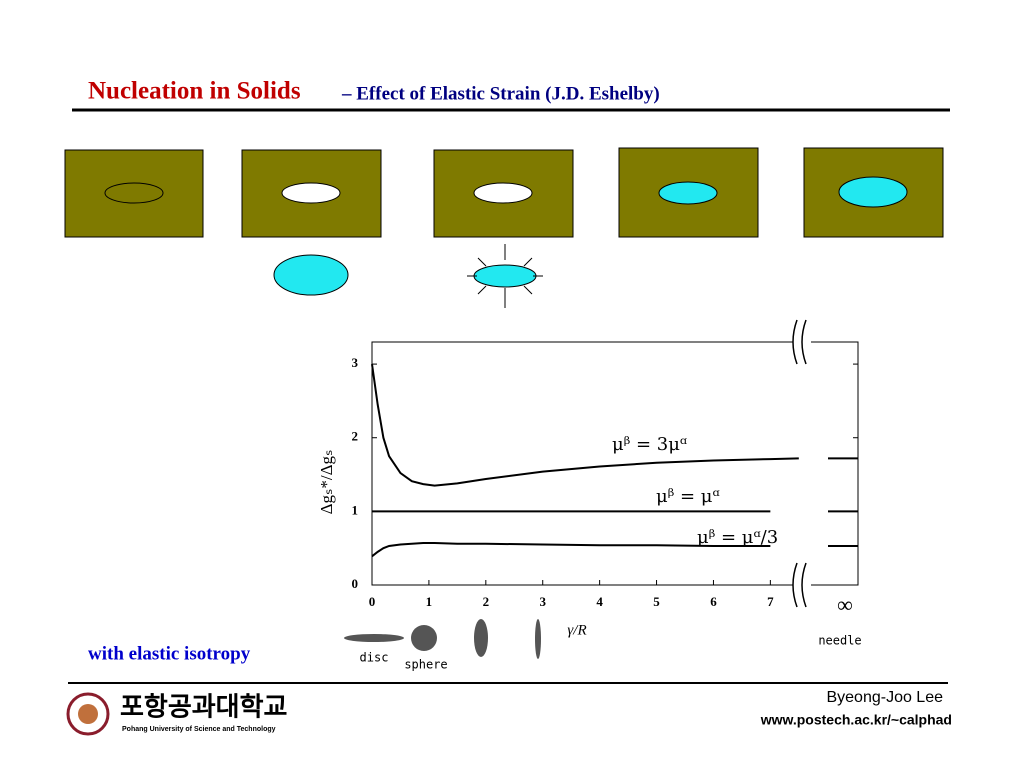 This screenshot has width=1024, height=773. Describe the element at coordinates (770, 601) in the screenshot. I see `x-tick-label: 7` at that location.